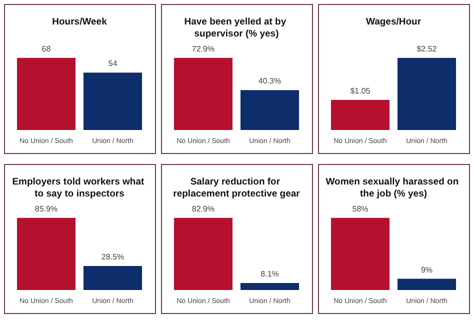 This screenshot has height=322, width=474. What do you see at coordinates (203, 49) in the screenshot?
I see `data-label: 72.9%` at bounding box center [203, 49].